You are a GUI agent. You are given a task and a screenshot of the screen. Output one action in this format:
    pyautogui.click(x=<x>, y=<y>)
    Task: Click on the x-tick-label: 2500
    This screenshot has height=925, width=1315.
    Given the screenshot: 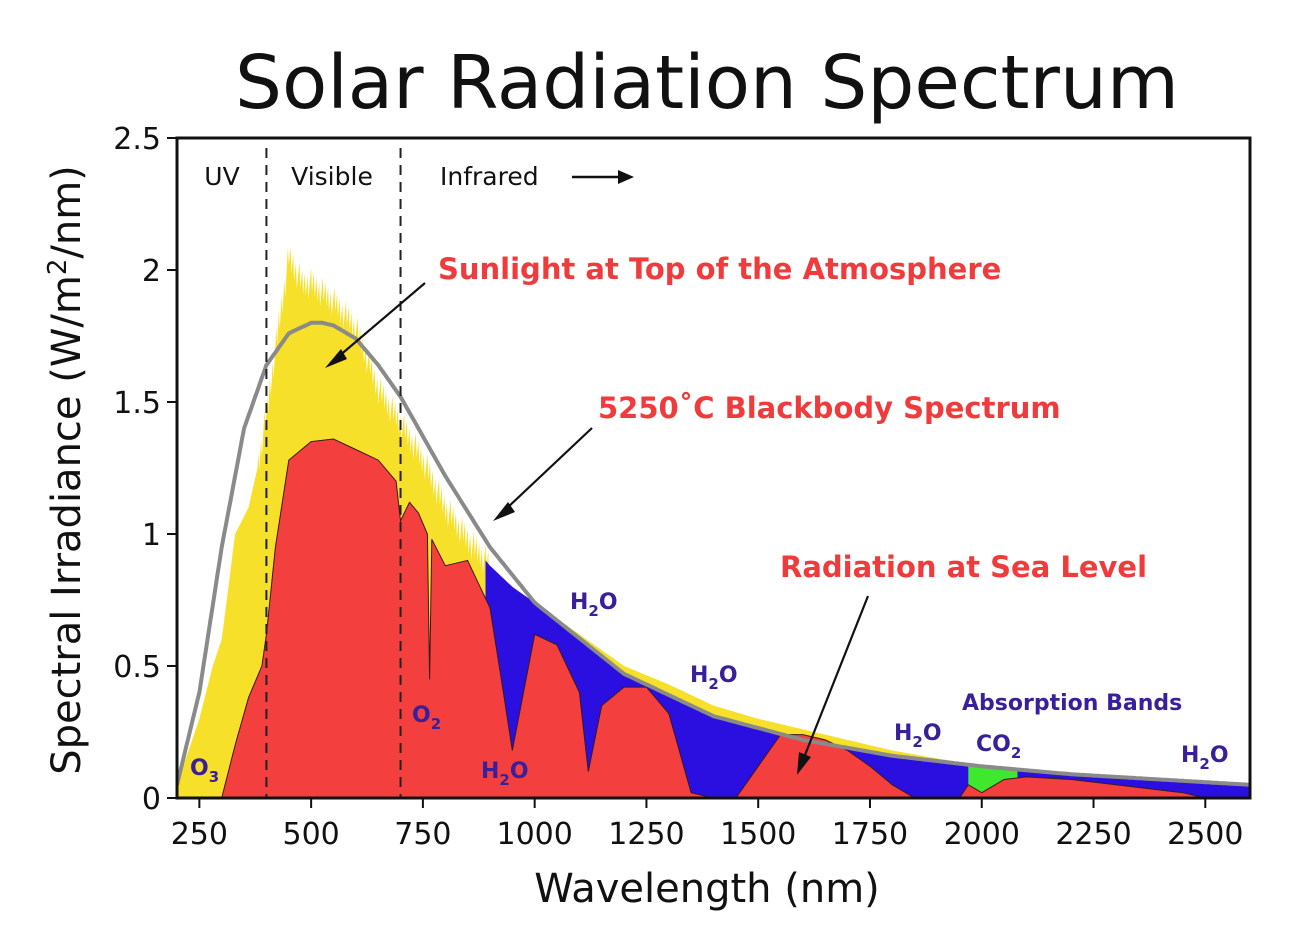 What is the action you would take?
    pyautogui.click(x=1205, y=834)
    